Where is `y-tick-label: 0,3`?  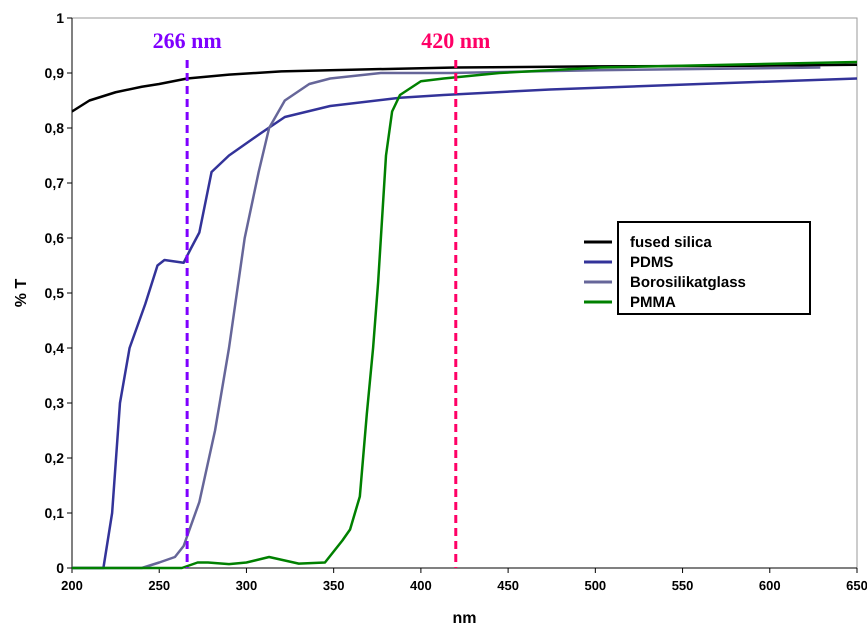
y-tick-label: 0,3 is located at coordinates (54, 403).